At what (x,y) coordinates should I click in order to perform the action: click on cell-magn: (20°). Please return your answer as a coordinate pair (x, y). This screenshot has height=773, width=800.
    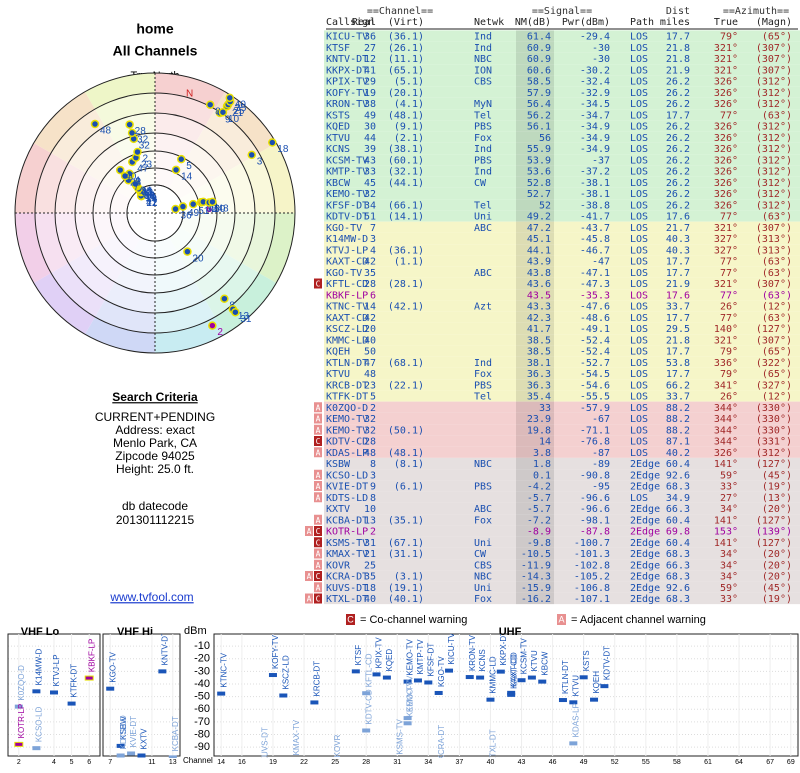
    Looking at the image, I should click on (777, 509).